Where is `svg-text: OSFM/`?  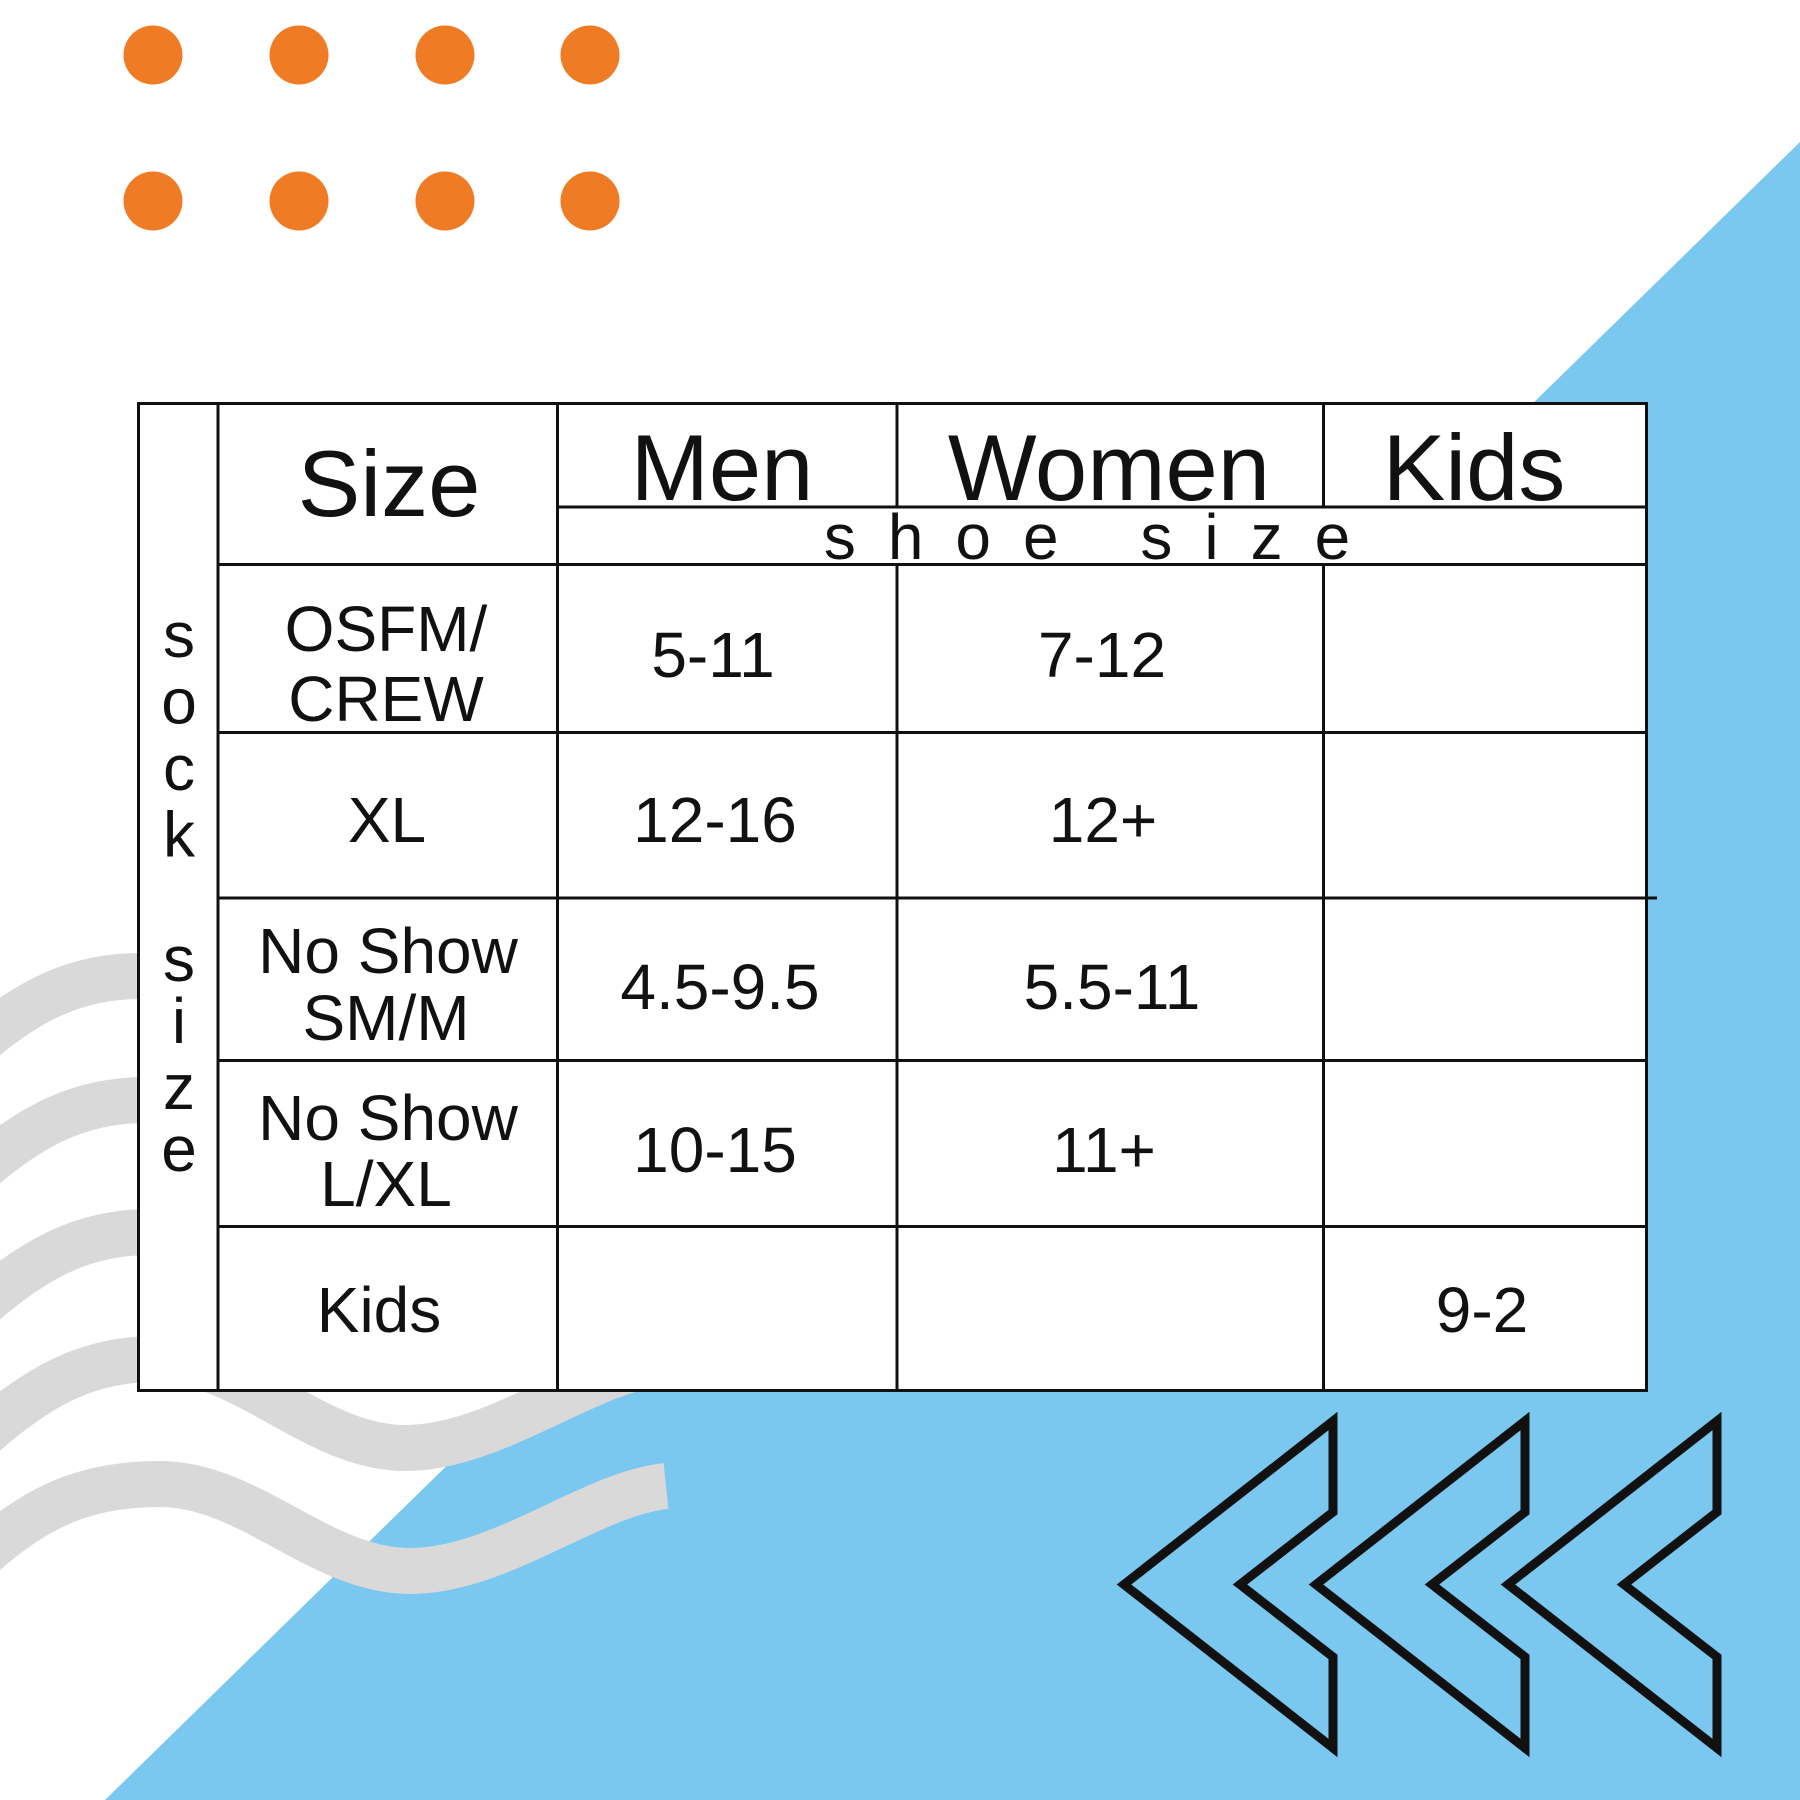
svg-text: OSFM/ is located at coordinates (386, 629).